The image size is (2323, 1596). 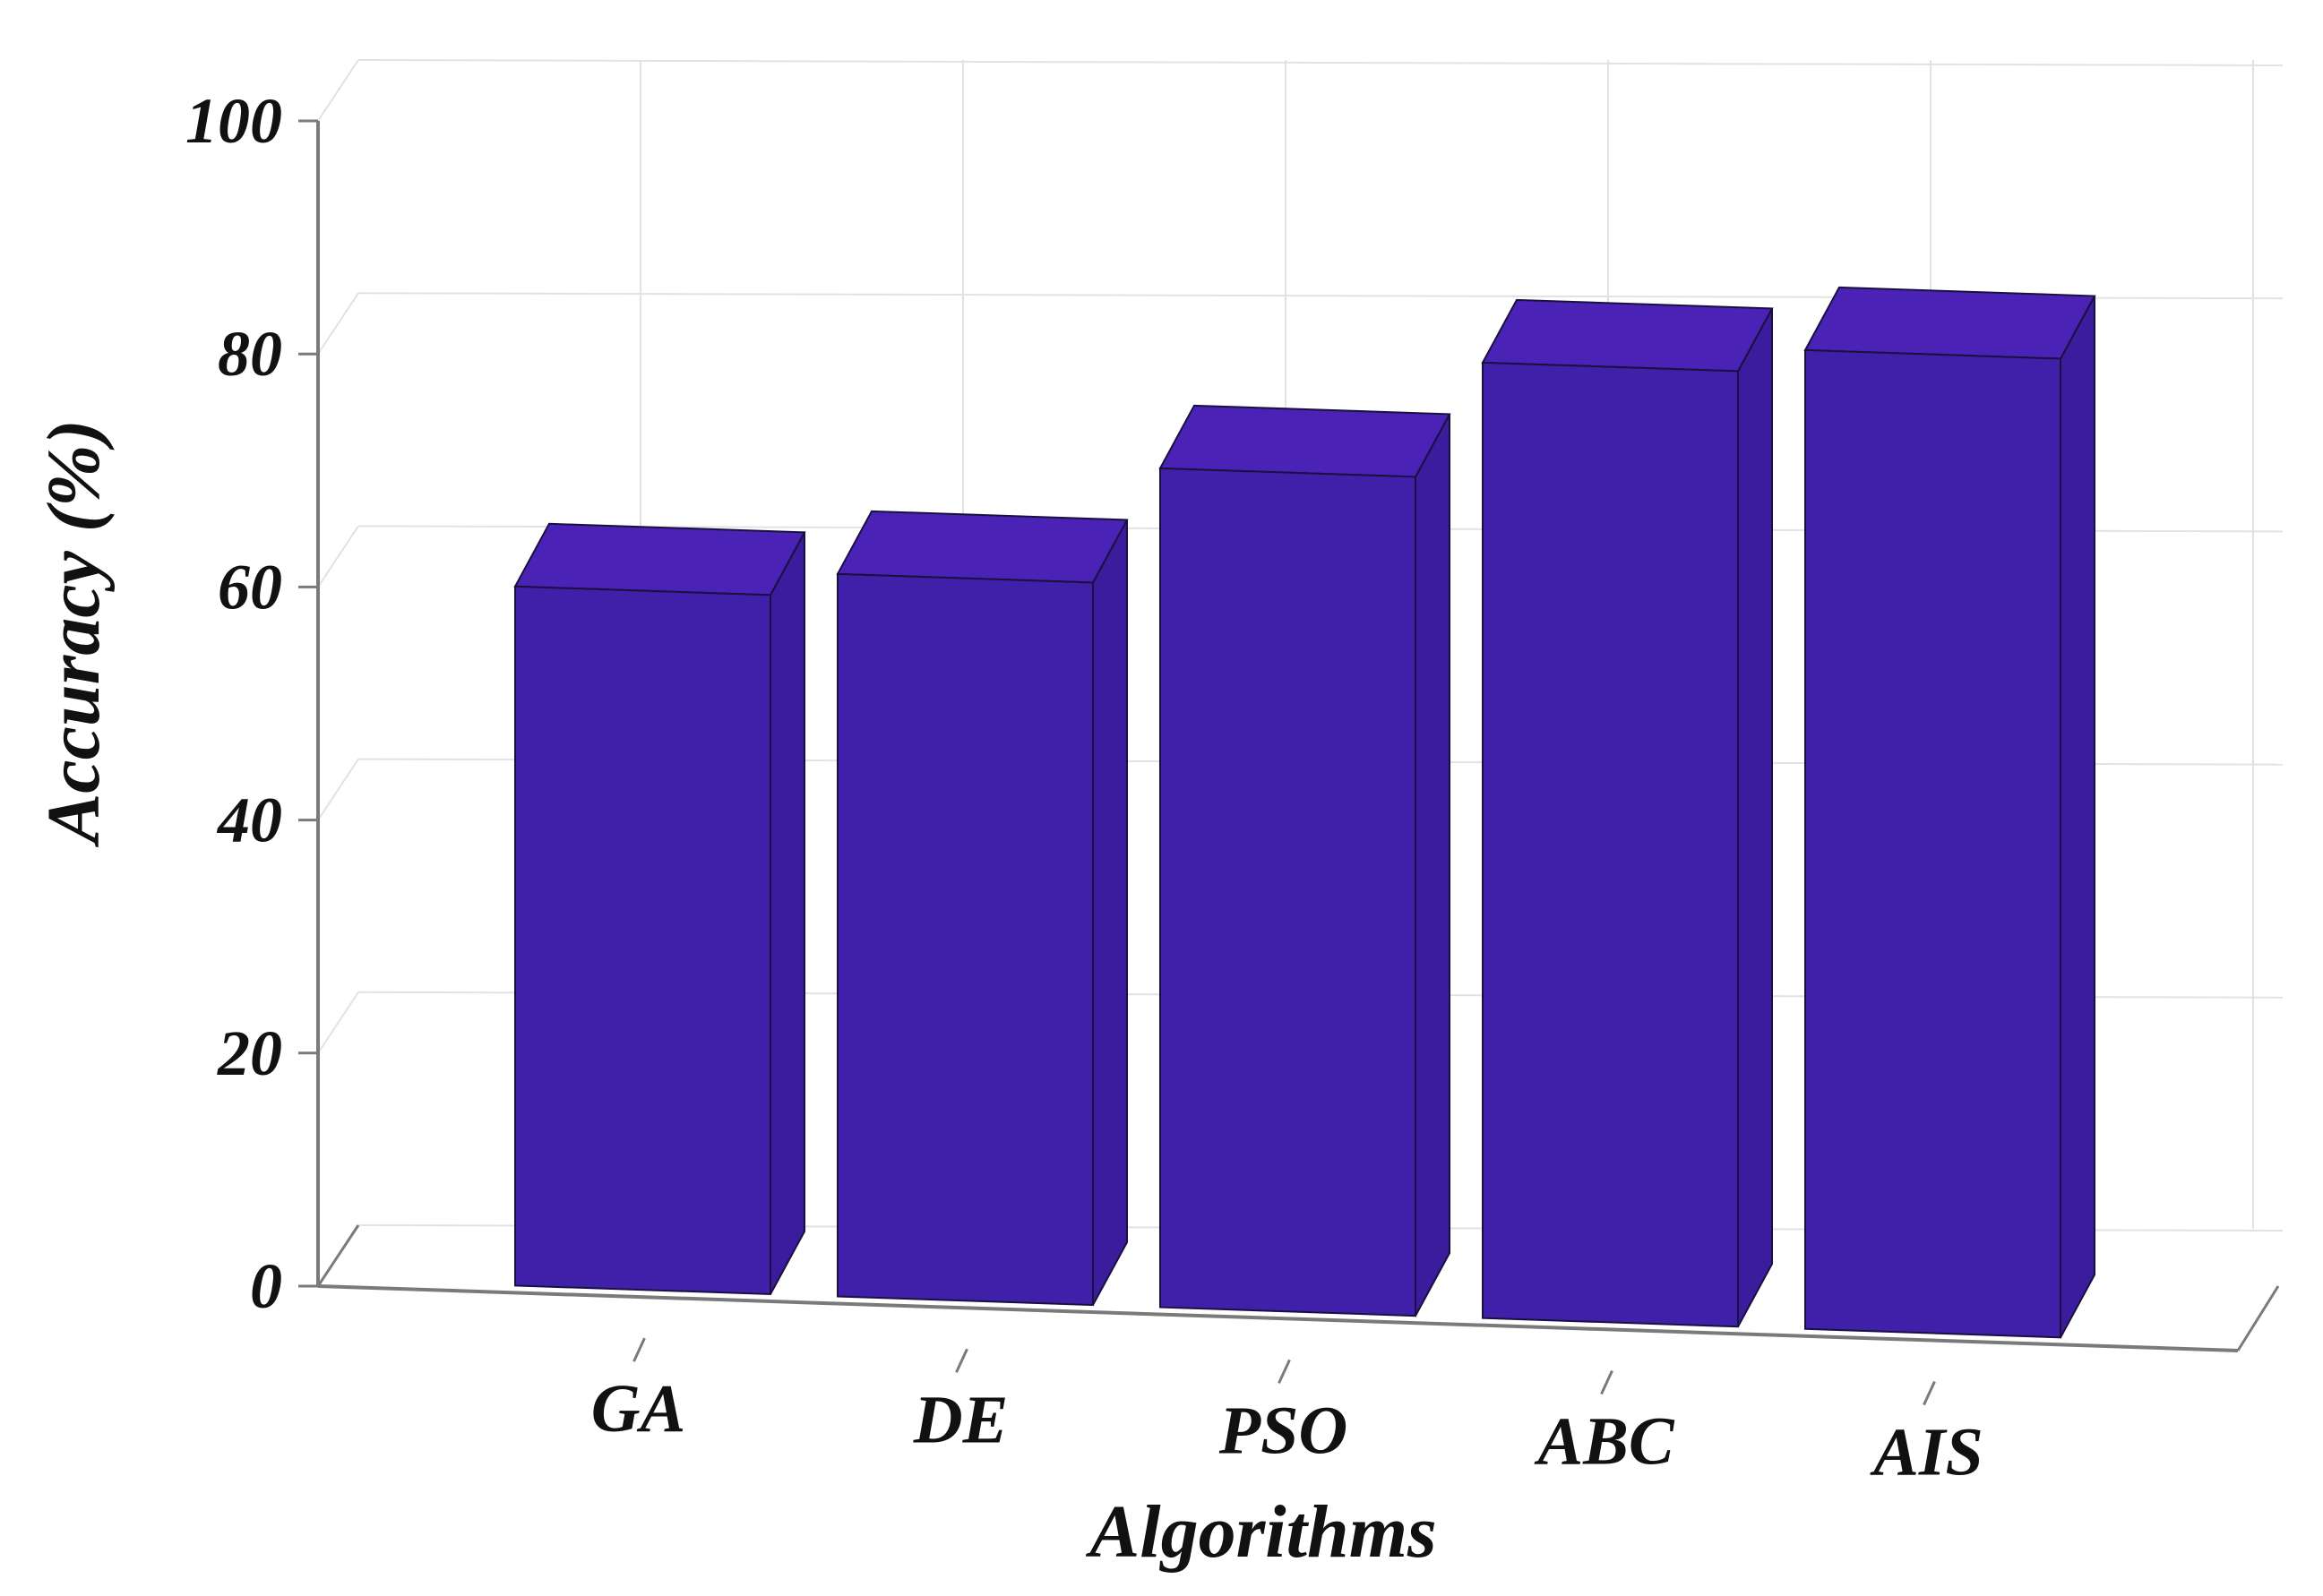 I want to click on x-tick-label: GA, so click(x=639, y=1409).